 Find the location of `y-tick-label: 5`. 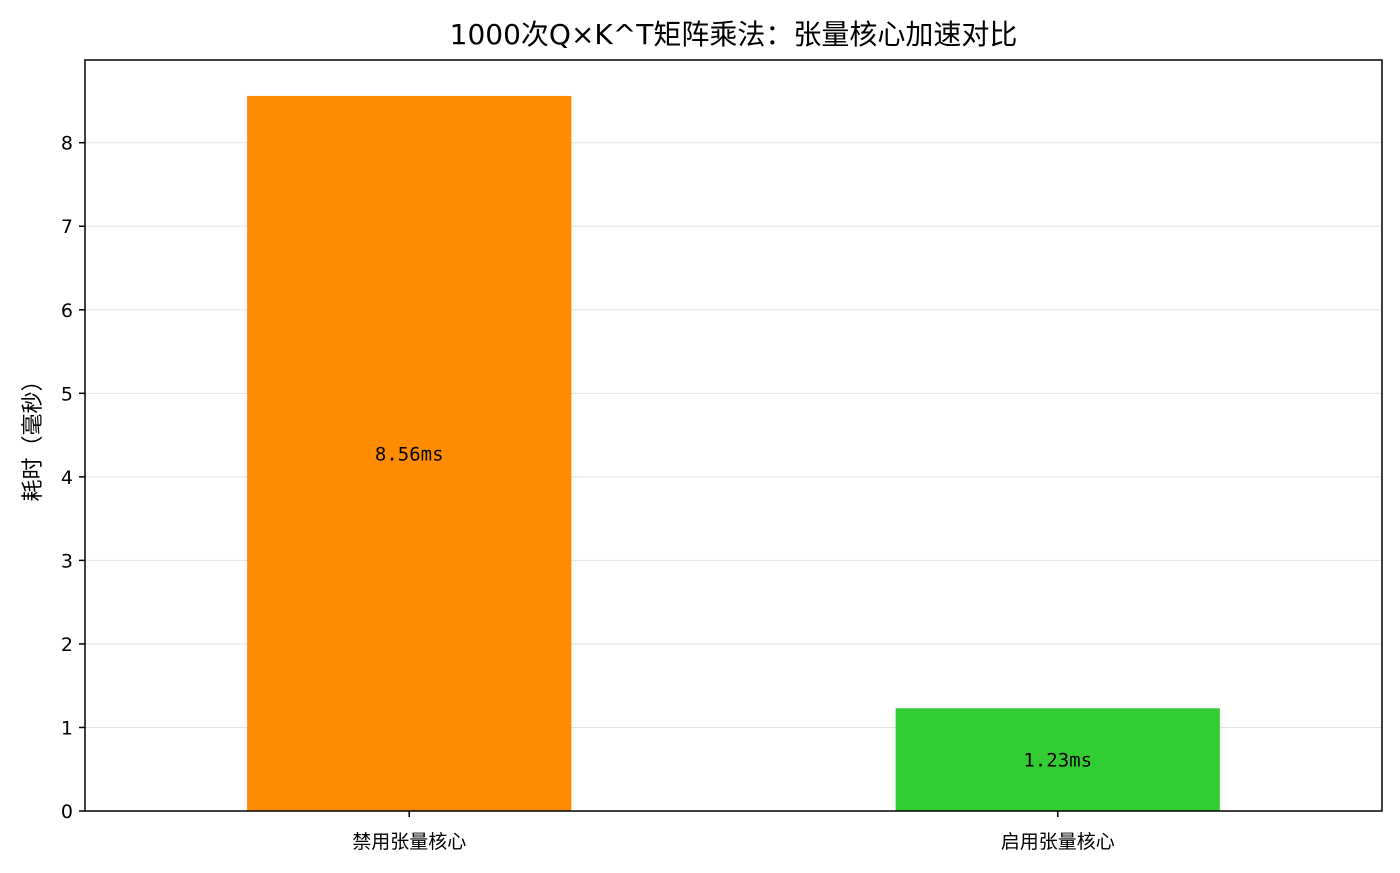

y-tick-label: 5 is located at coordinates (67, 394).